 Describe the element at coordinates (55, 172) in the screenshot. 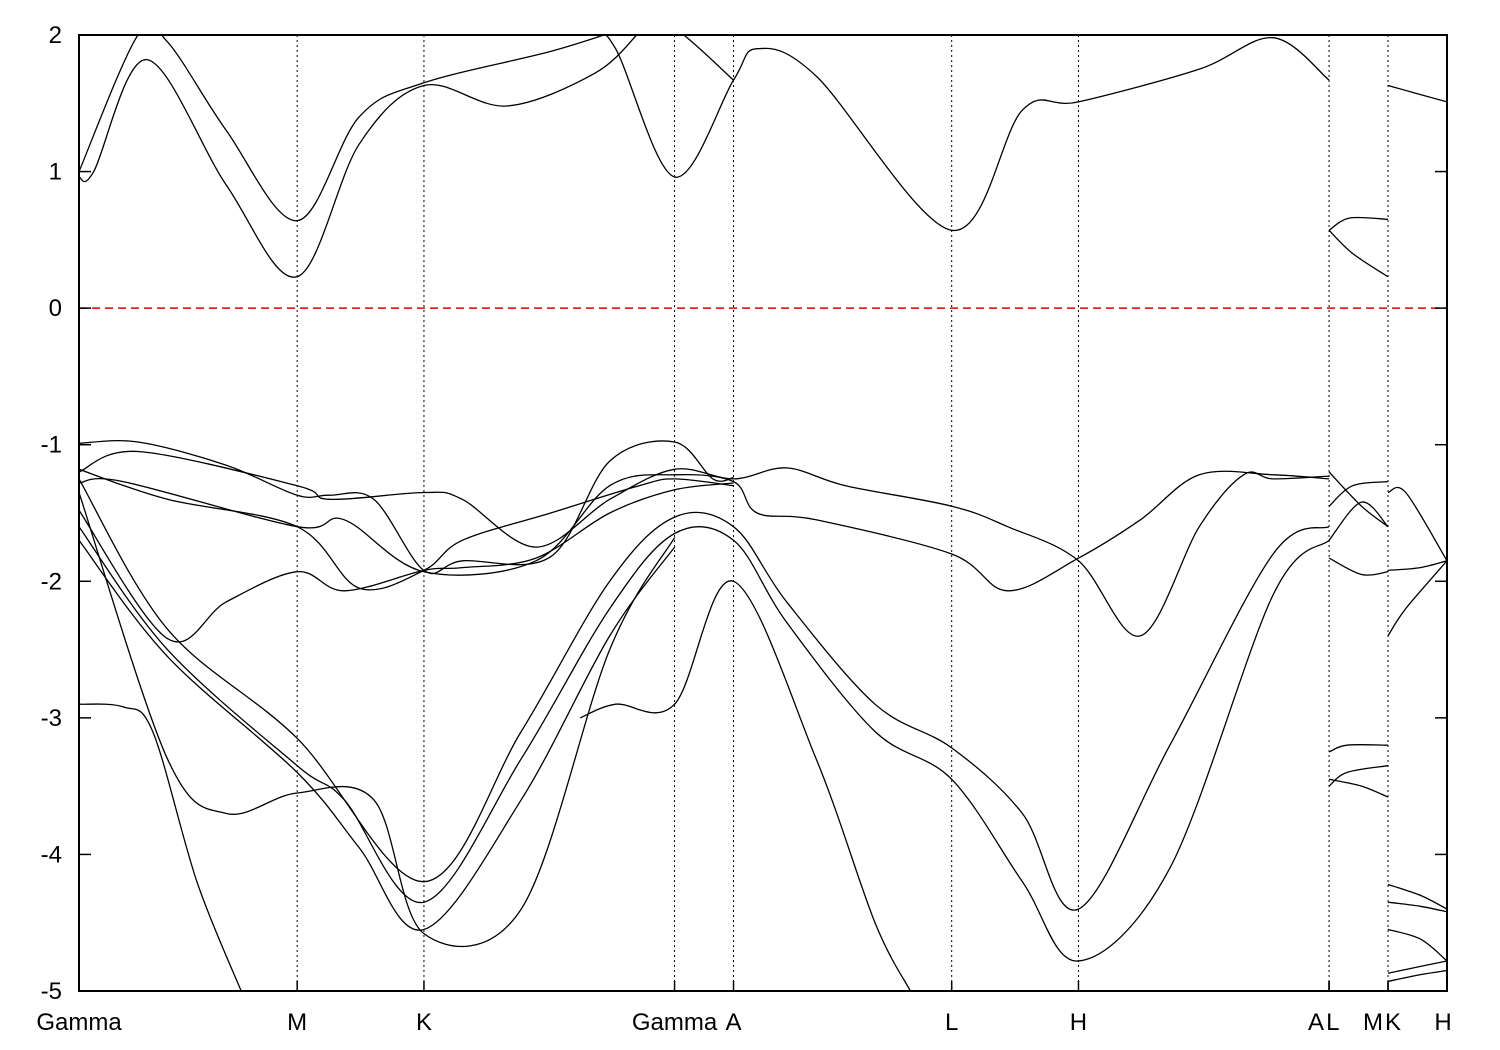

I see `y-tick-label: 1` at that location.